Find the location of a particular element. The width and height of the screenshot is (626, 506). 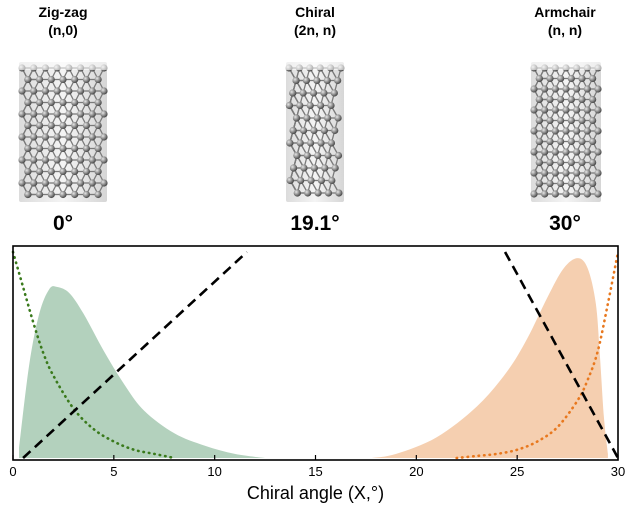

armchair-name: Armchair is located at coordinates (565, 12).